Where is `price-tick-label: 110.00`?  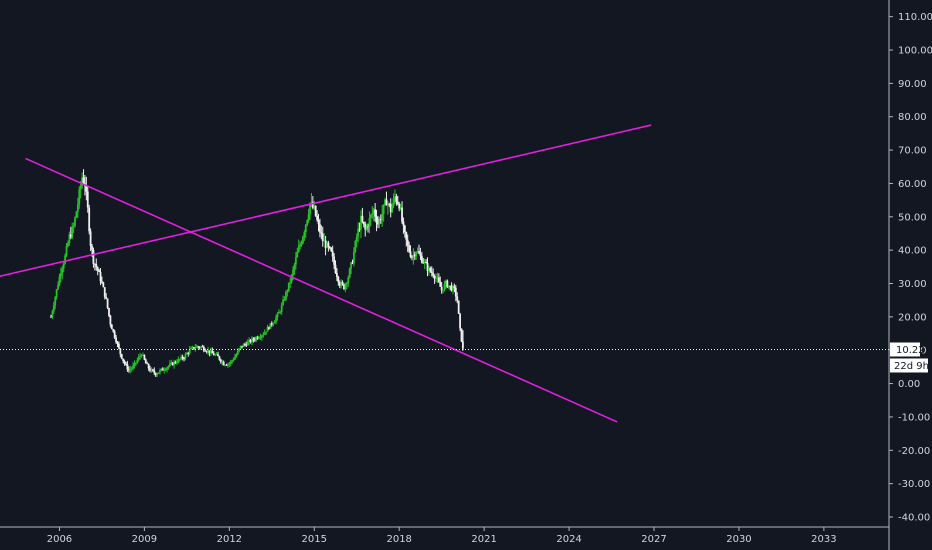
price-tick-label: 110.00 is located at coordinates (915, 17).